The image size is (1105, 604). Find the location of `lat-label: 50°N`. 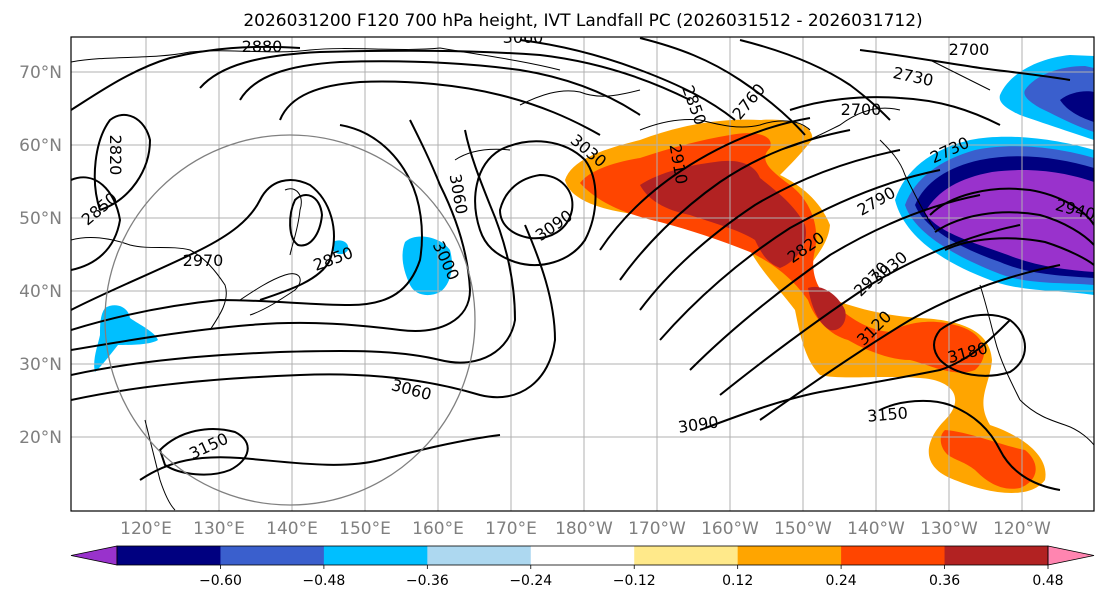

lat-label: 50°N is located at coordinates (40, 219).